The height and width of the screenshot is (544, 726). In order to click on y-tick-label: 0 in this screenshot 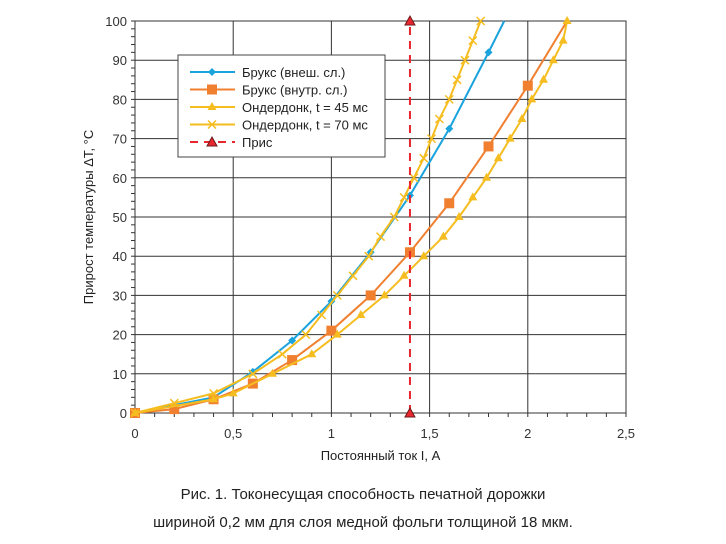, I will do `click(123, 413)`.